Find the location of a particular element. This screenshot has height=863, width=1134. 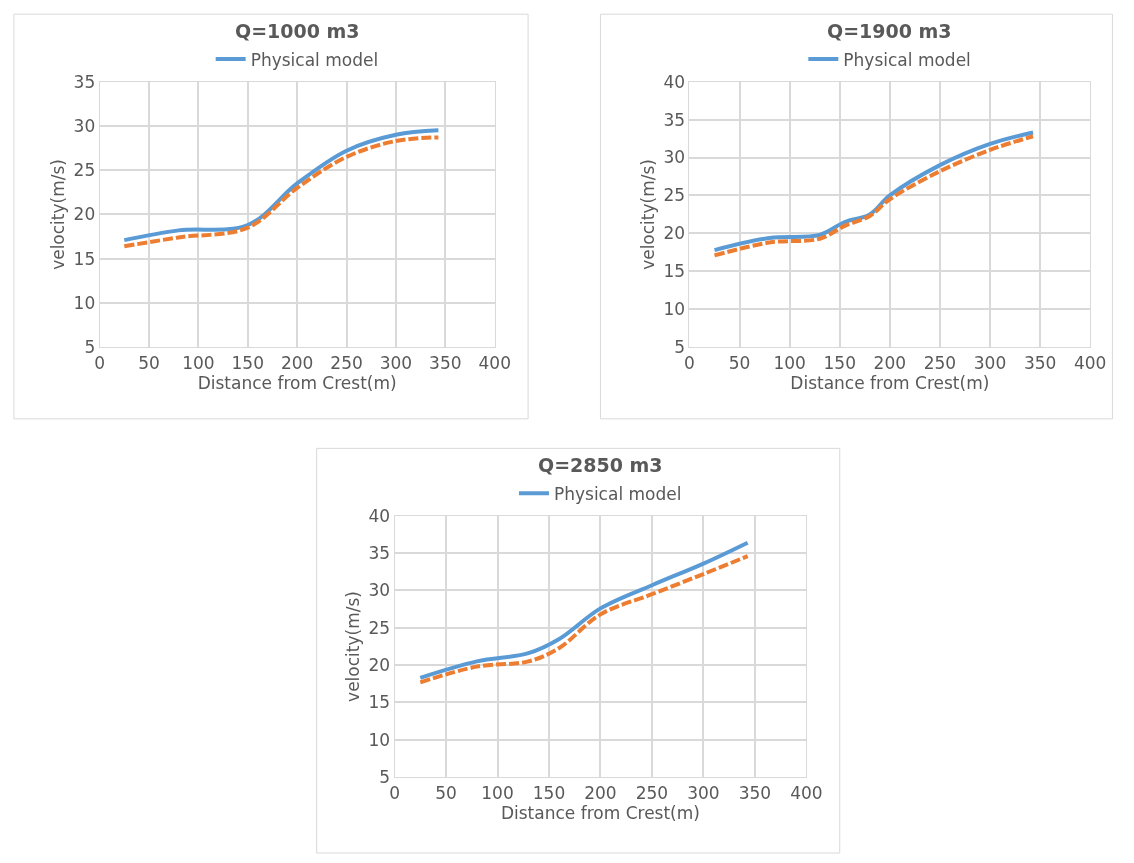

chart-title: Q=2850 m3 is located at coordinates (600, 465).